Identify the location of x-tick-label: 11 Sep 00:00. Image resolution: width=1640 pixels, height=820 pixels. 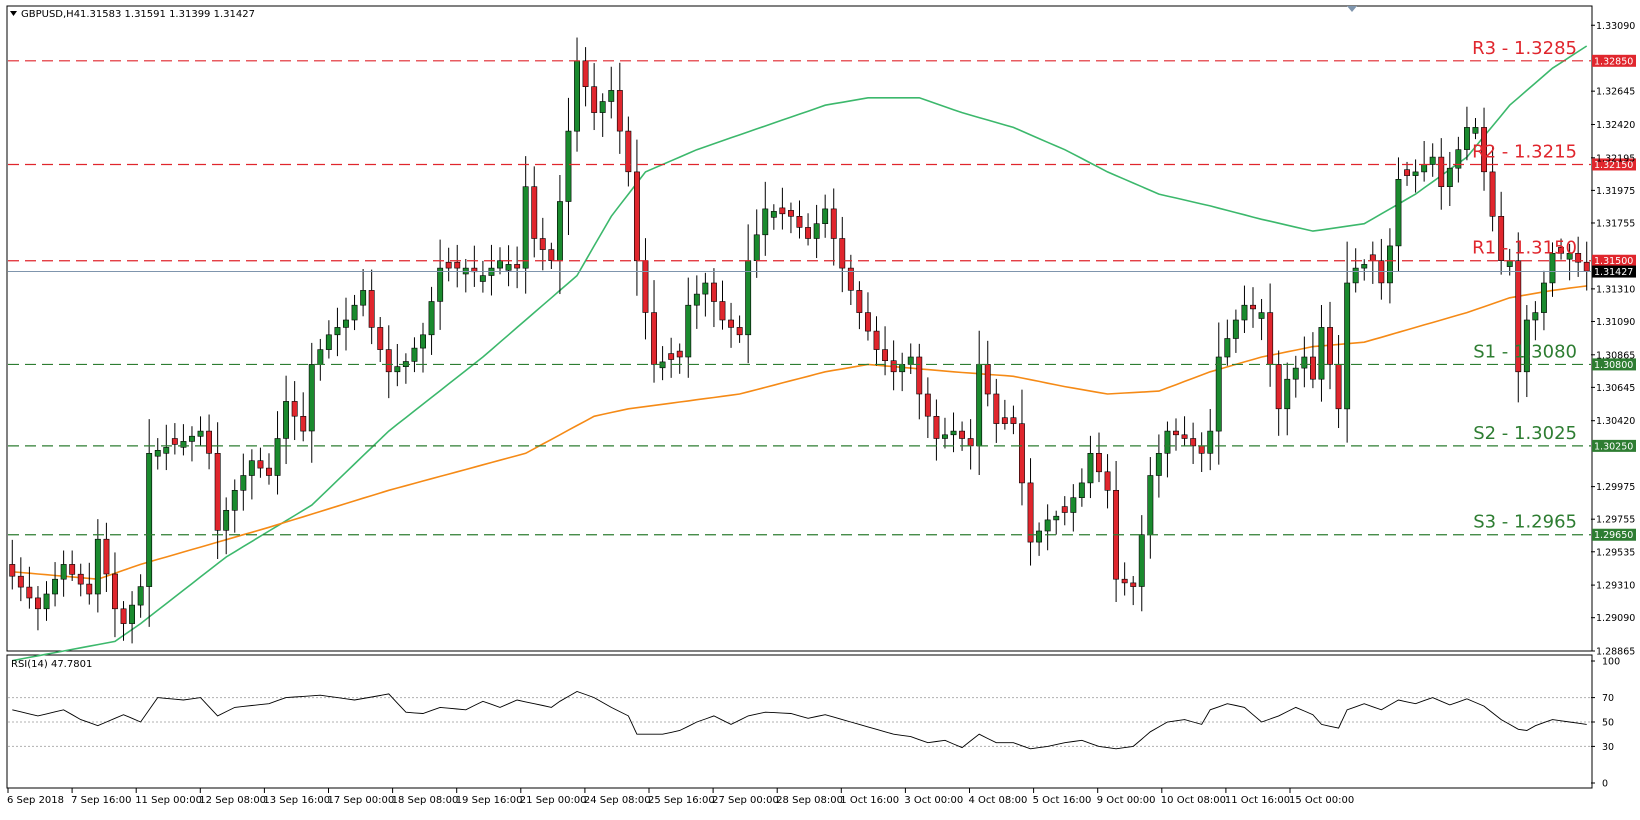
(168, 800).